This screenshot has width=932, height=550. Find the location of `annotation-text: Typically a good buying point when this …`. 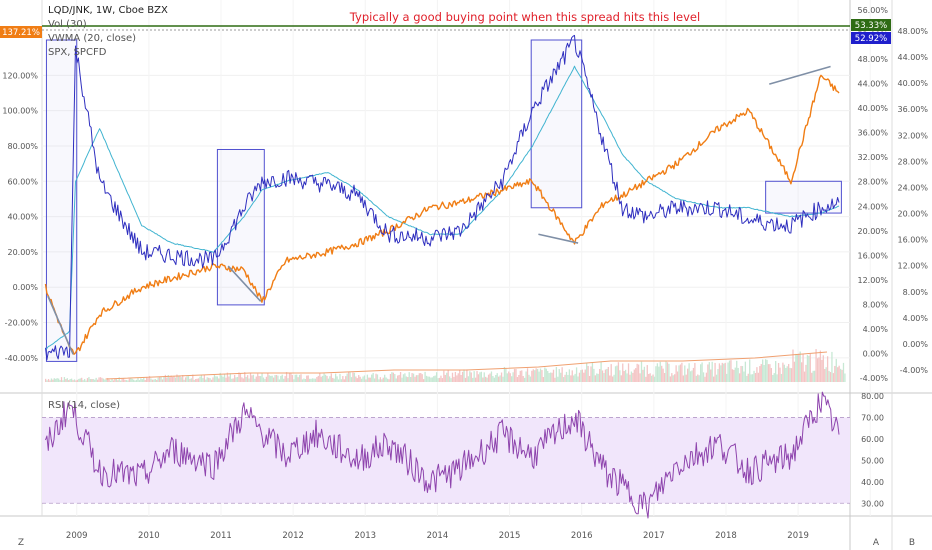

annotation-text: Typically a good buying point when this … is located at coordinates (524, 17).